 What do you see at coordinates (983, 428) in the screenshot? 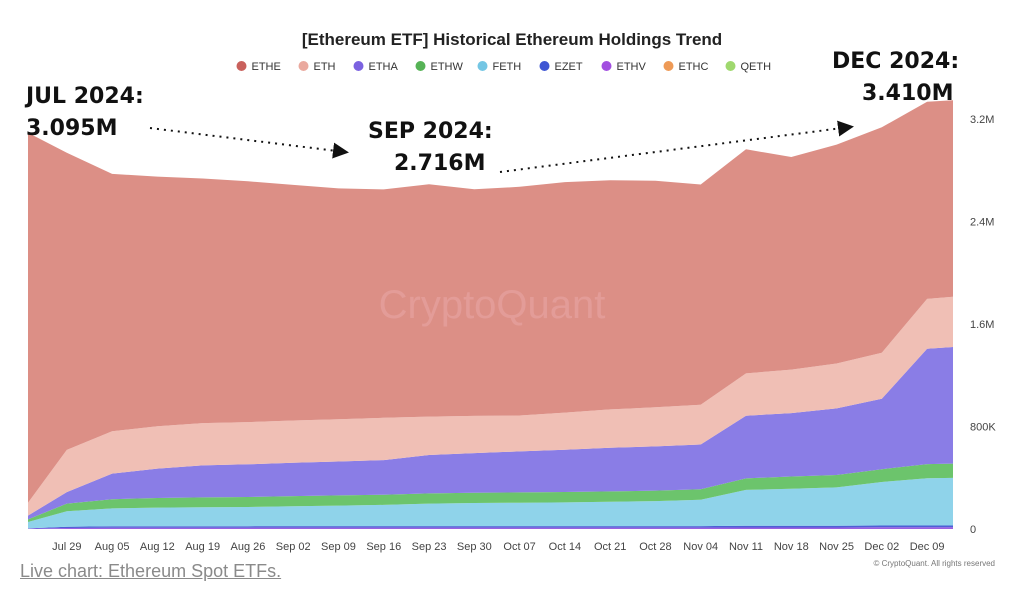
I see `y-tick-label: 800K` at bounding box center [983, 428].